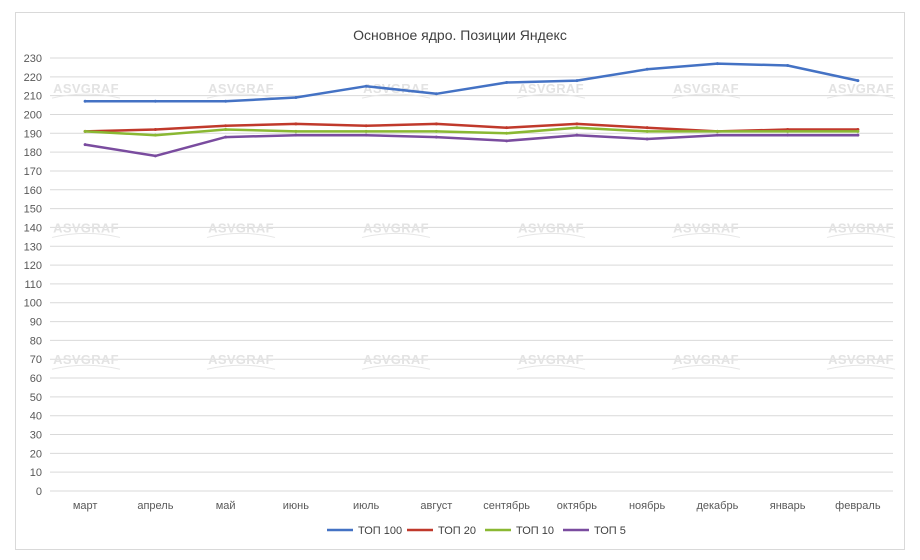 The width and height of the screenshot is (920, 560). I want to click on x-tick-label: январь, so click(788, 506).